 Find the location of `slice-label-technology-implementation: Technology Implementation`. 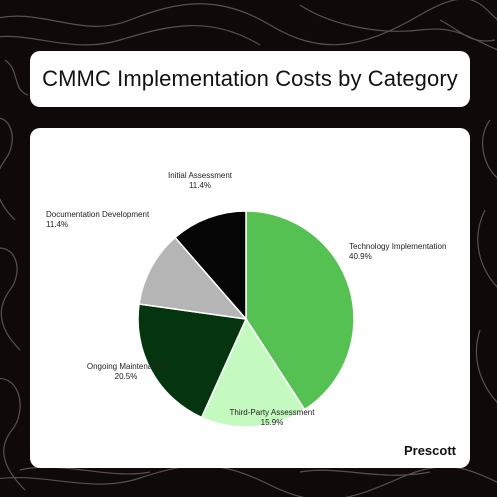

slice-label-technology-implementation: Technology Implementation is located at coordinates (397, 246).